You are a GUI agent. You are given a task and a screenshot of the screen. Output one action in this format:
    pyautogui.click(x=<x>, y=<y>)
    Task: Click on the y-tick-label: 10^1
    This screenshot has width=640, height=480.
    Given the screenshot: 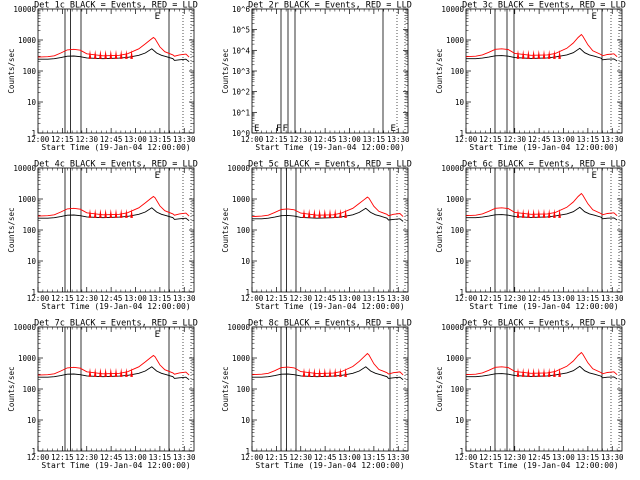 What is the action you would take?
    pyautogui.click(x=241, y=112)
    